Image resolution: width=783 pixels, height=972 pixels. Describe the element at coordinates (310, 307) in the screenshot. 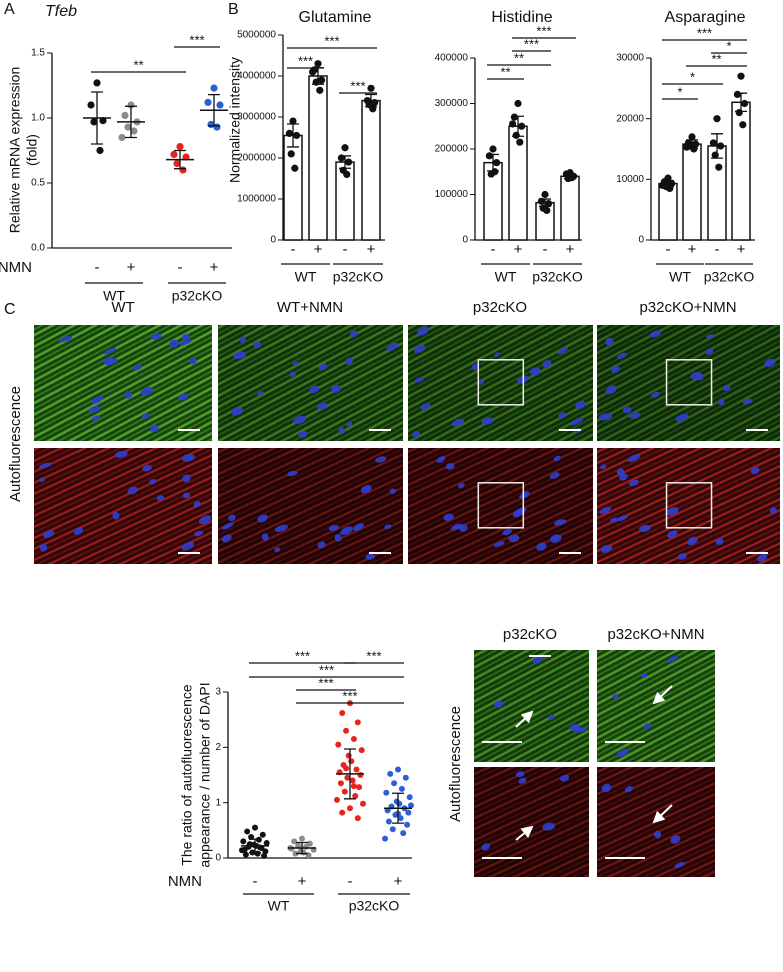

I see `column-label: WT+NMN` at that location.